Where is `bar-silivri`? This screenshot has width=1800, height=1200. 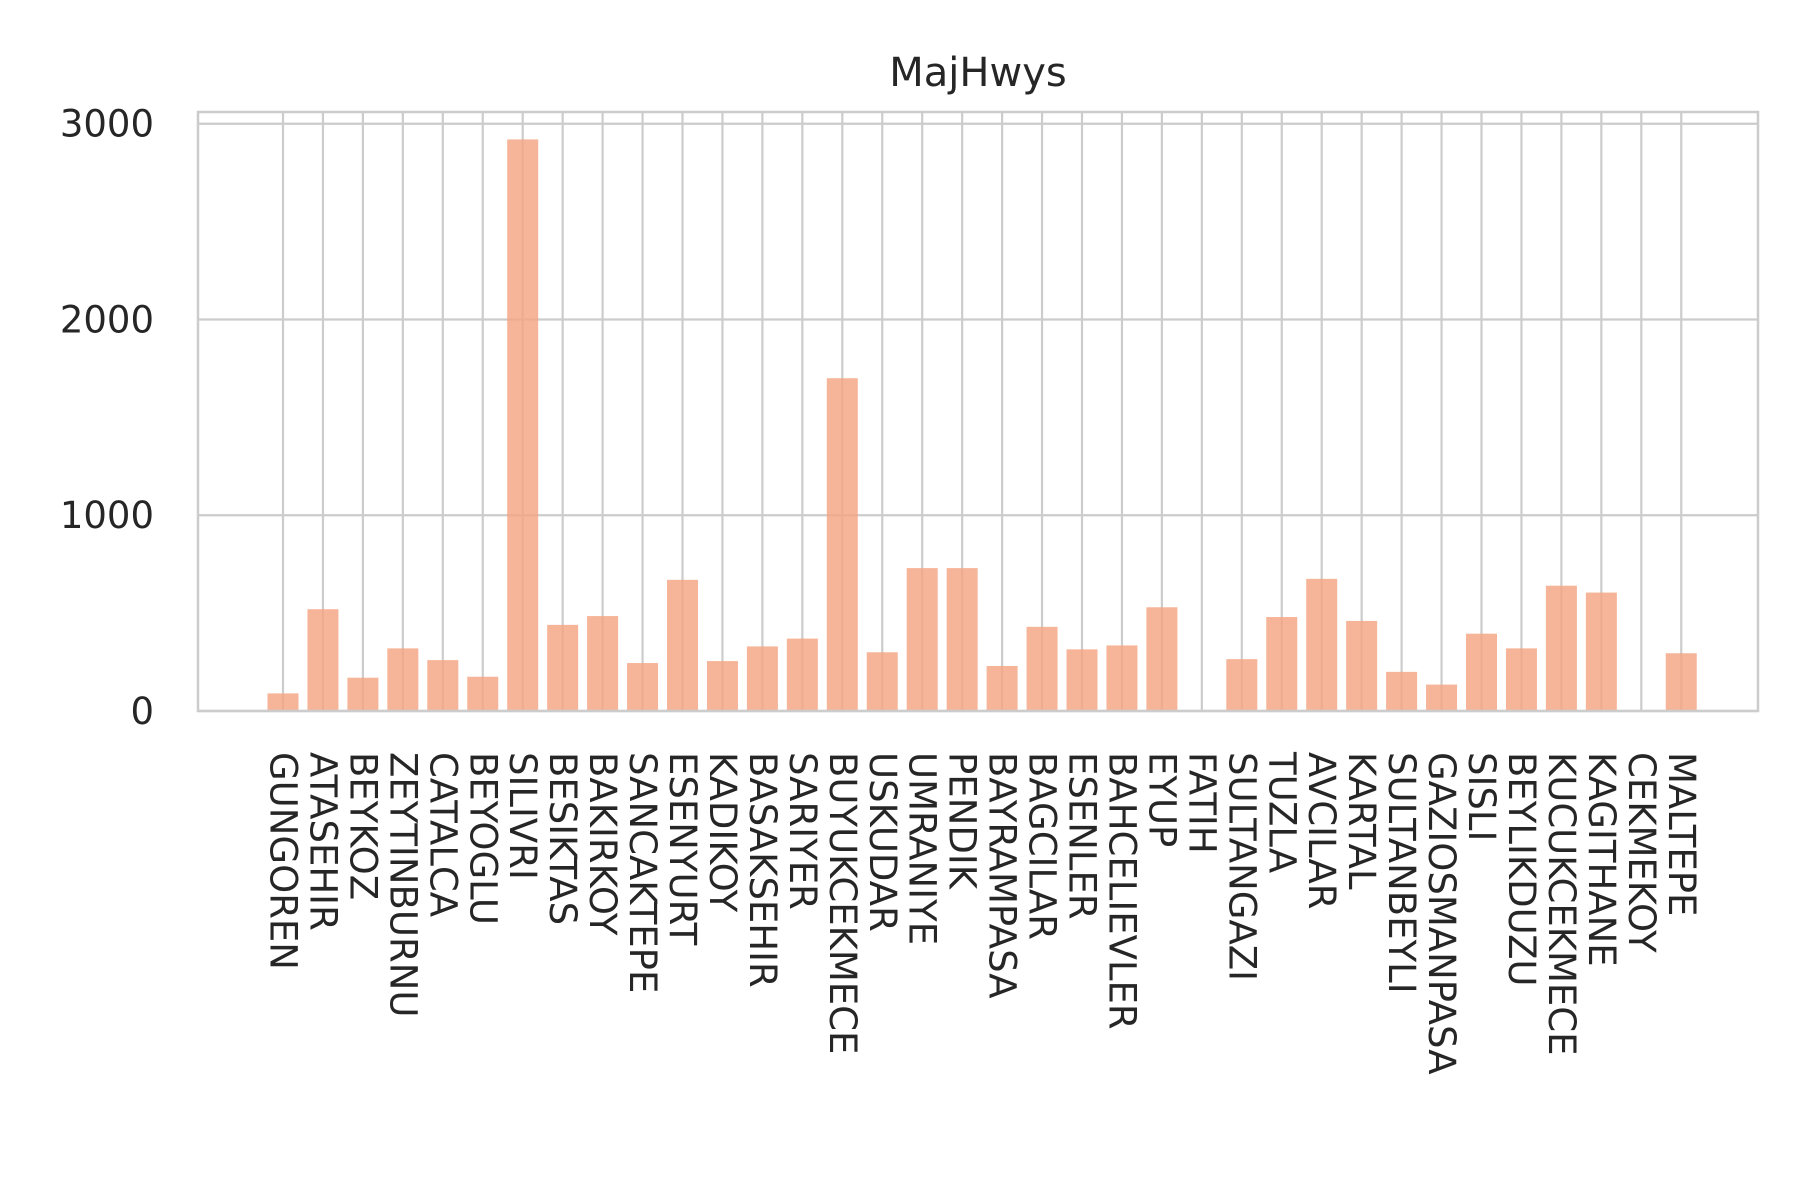
bar-silivri is located at coordinates (523, 425).